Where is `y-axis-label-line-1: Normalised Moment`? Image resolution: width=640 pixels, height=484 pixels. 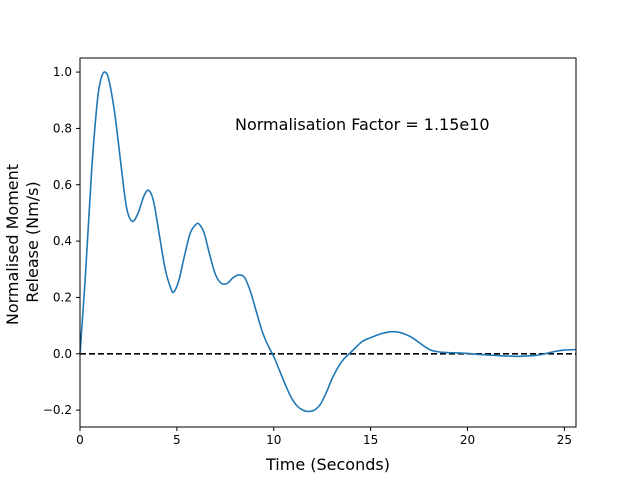 y-axis-label-line-1: Normalised Moment is located at coordinates (12, 244).